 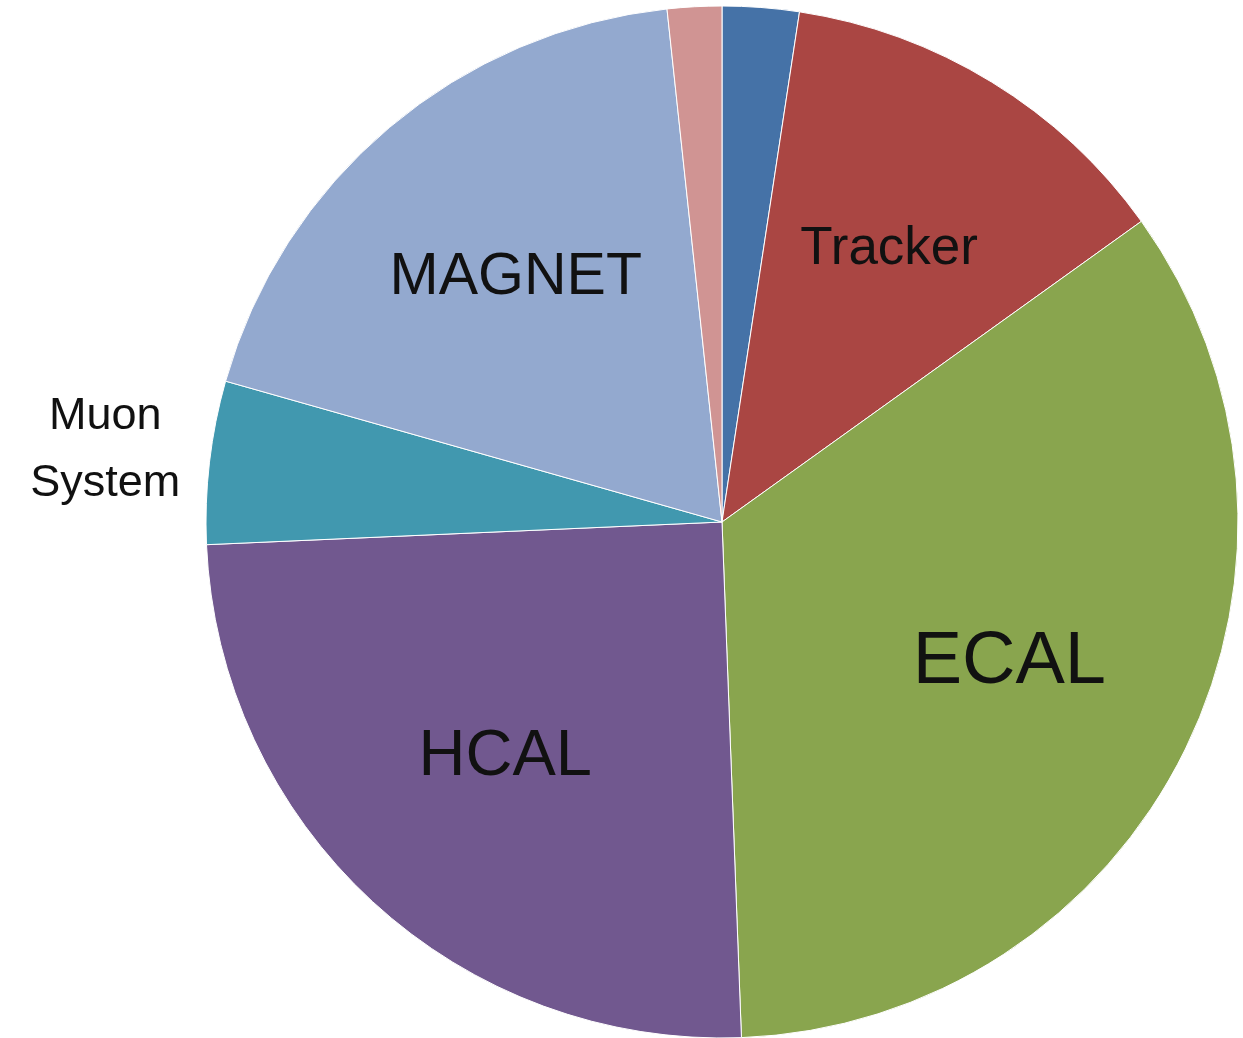 What do you see at coordinates (505, 753) in the screenshot?
I see `slice-label: HCAL` at bounding box center [505, 753].